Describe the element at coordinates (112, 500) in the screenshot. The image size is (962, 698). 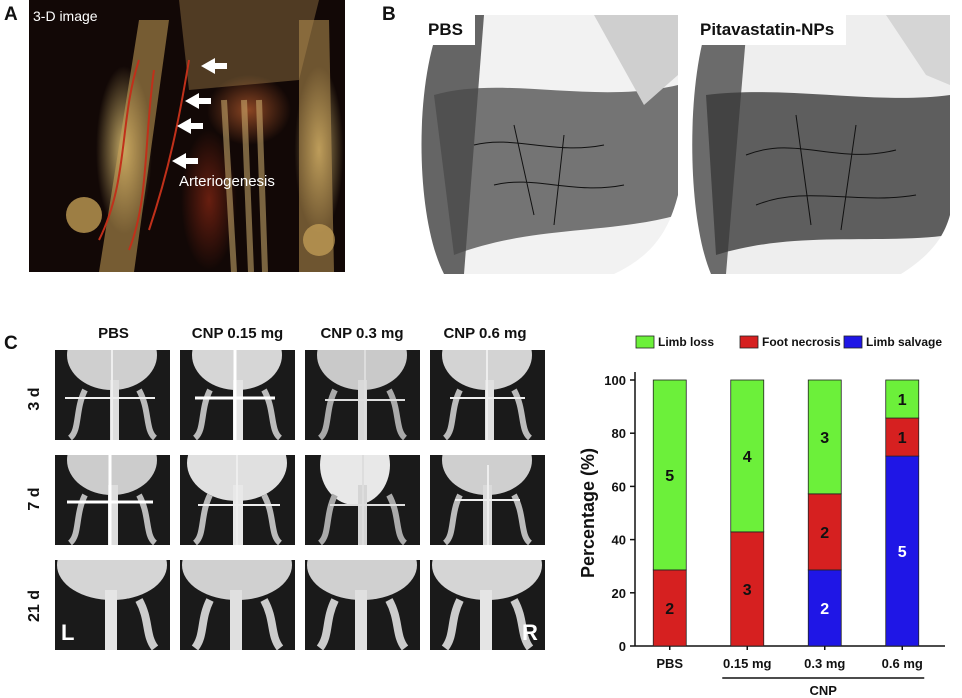
I see `mouse-photo-pbs-7d` at that location.